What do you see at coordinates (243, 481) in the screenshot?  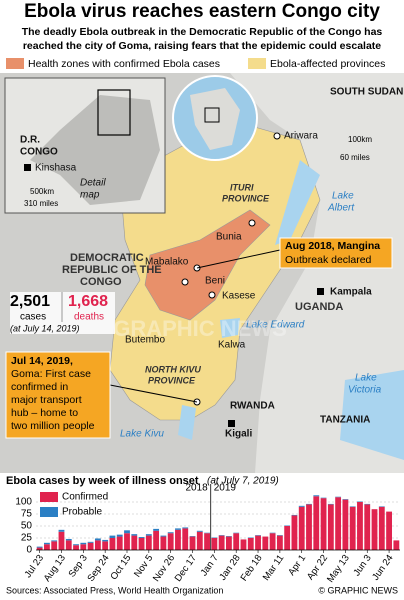 I see `chart-subtitle: (at July 7, 2019)` at bounding box center [243, 481].